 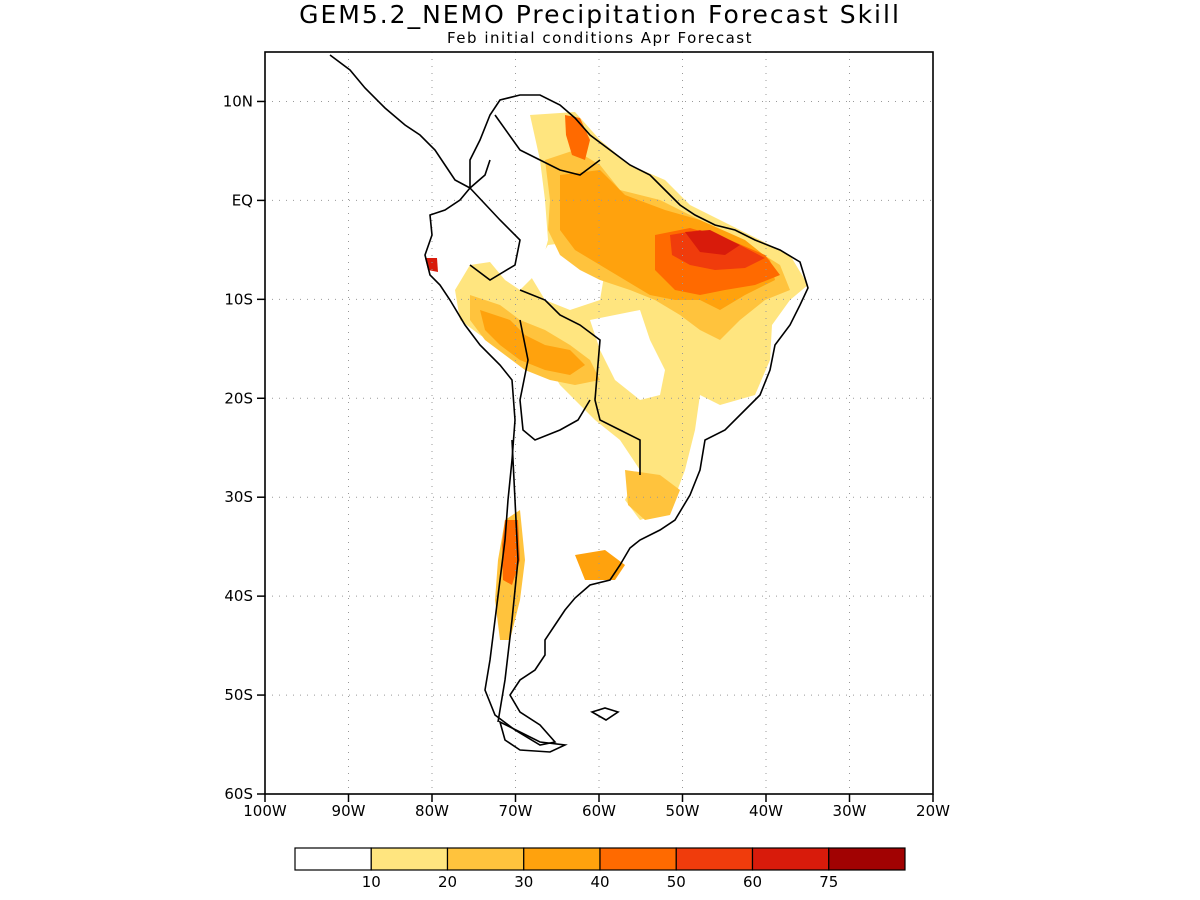 I want to click on lat-tick-label: 50S, so click(x=238, y=695).